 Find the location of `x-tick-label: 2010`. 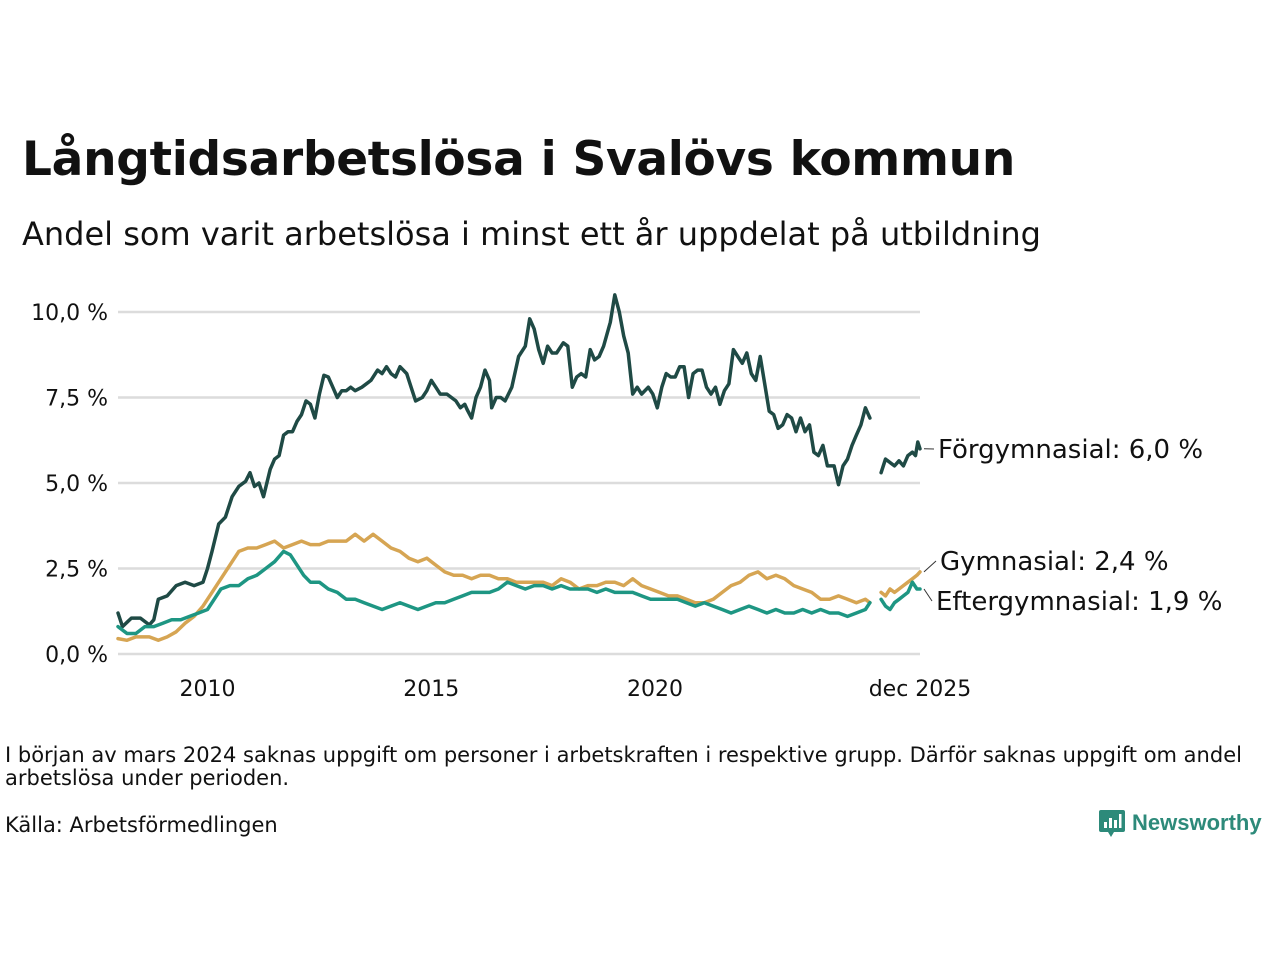

x-tick-label: 2010 is located at coordinates (208, 689).